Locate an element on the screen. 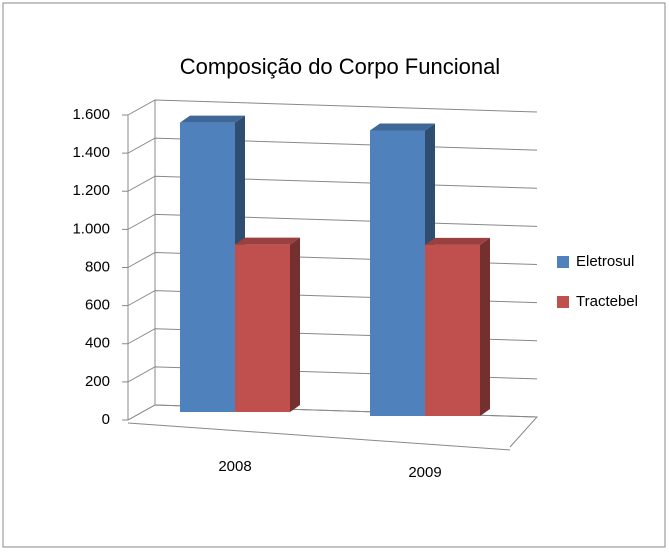 This screenshot has width=669, height=556. chart-title: Composição do Corpo Funcional is located at coordinates (340, 66).